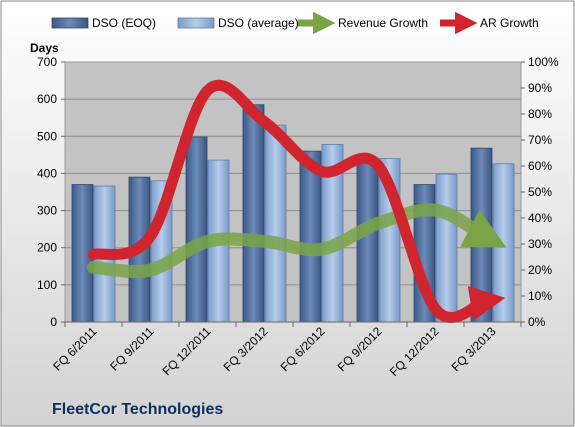 The height and width of the screenshot is (427, 575). What do you see at coordinates (53, 322) in the screenshot?
I see `y-tick-label: 0` at bounding box center [53, 322].